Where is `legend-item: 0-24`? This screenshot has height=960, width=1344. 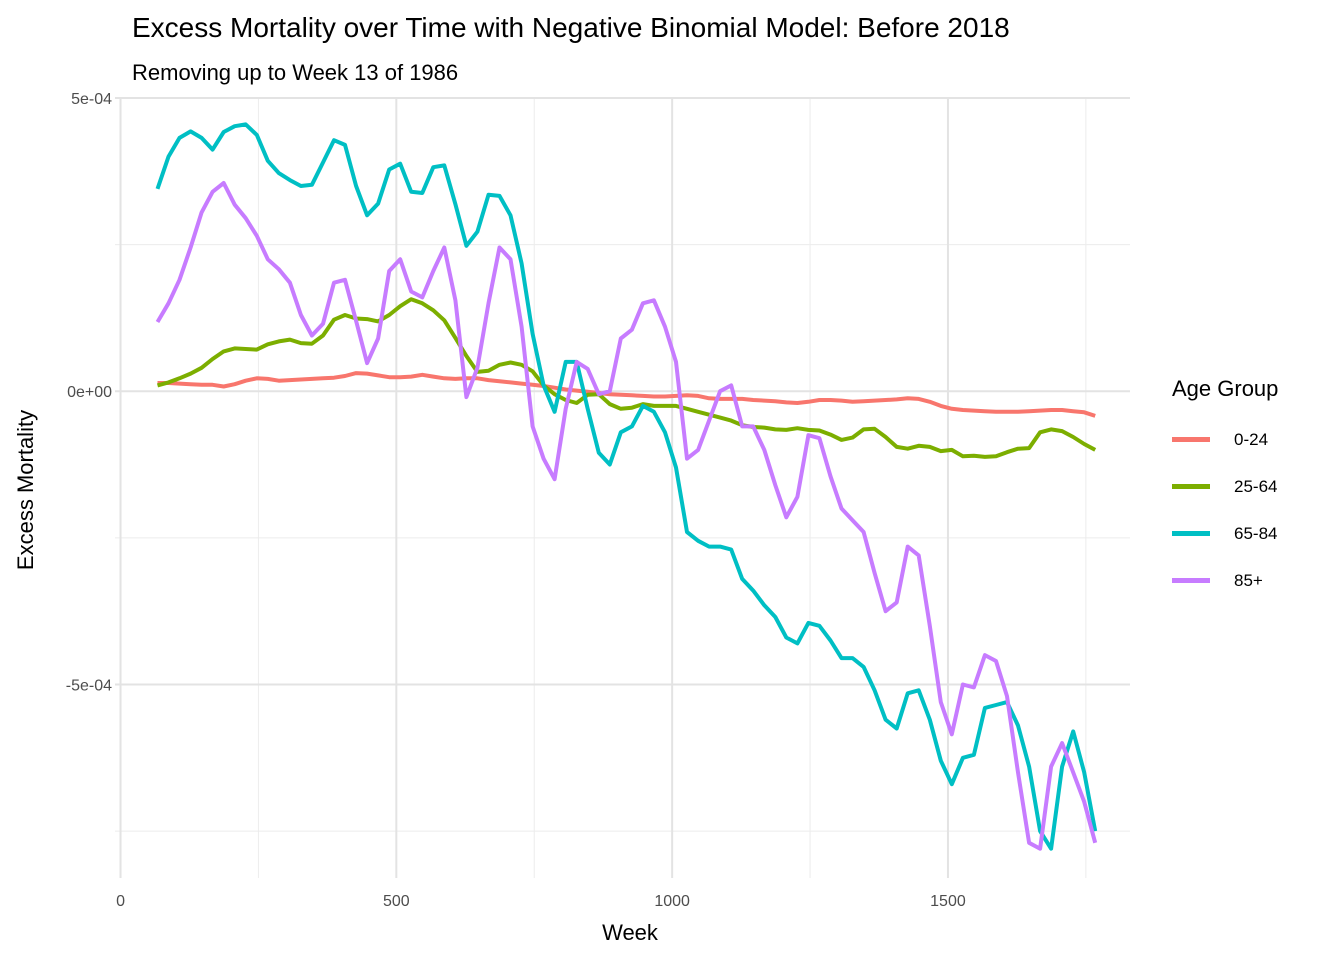 legend-item: 0-24 is located at coordinates (1225, 439).